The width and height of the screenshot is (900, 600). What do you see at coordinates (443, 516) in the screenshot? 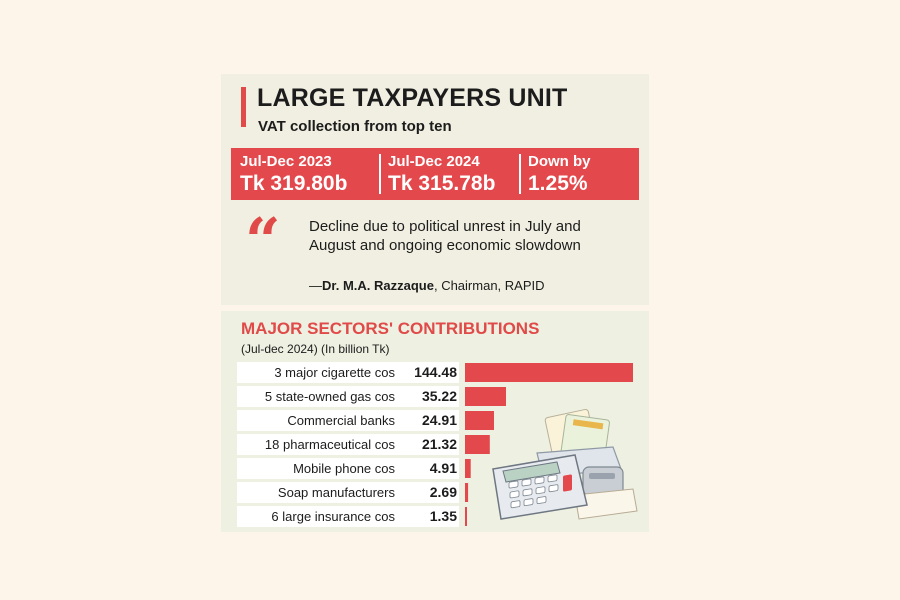
I see `value-label: 1.35` at bounding box center [443, 516].